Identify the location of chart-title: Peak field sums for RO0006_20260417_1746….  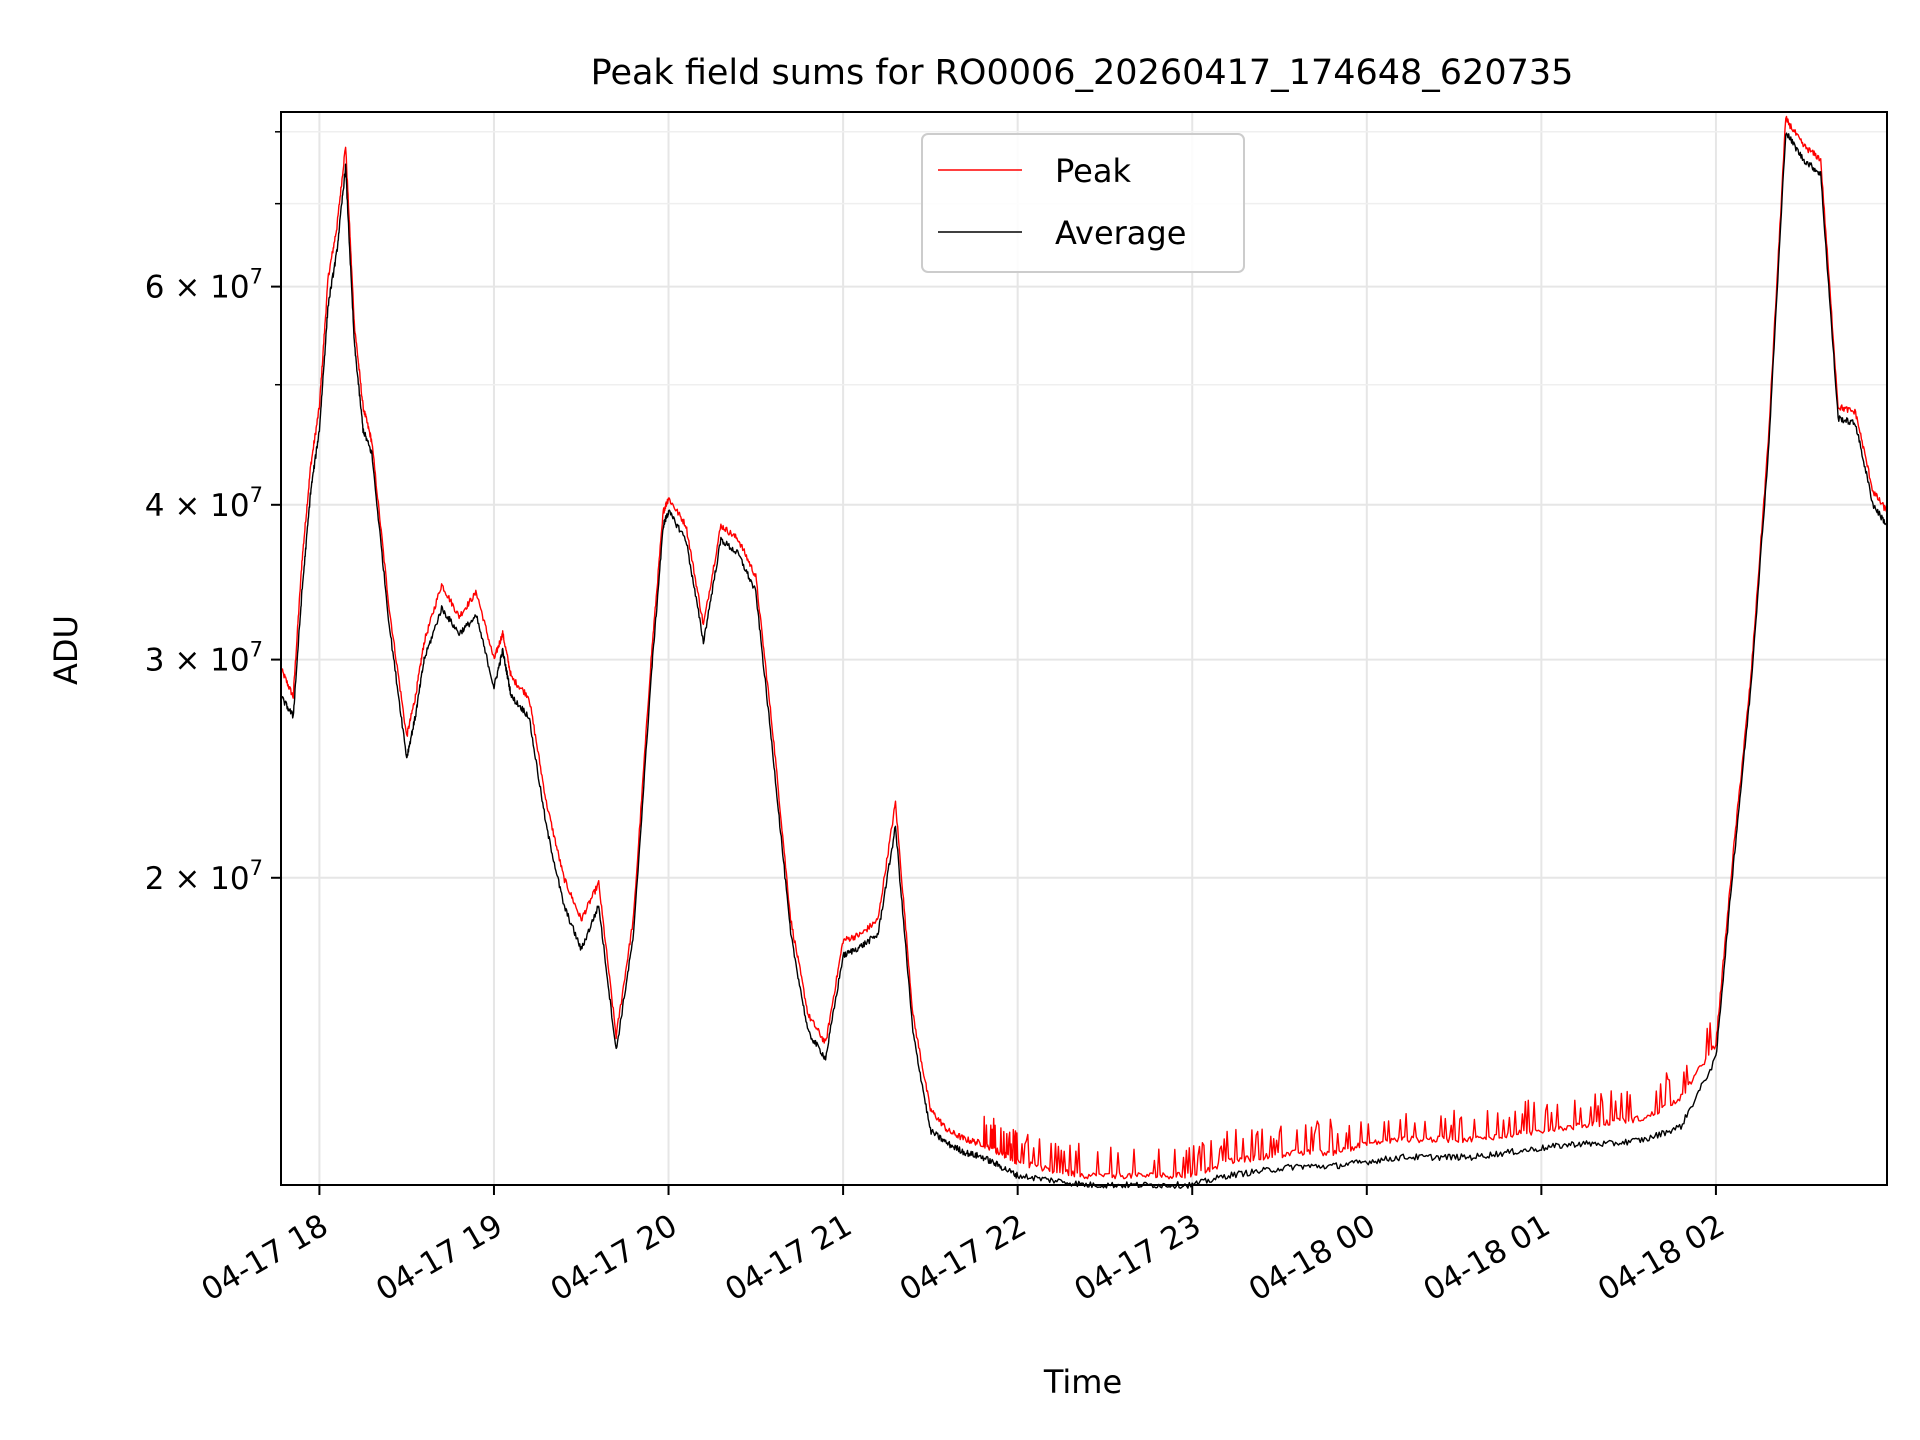
(1082, 73).